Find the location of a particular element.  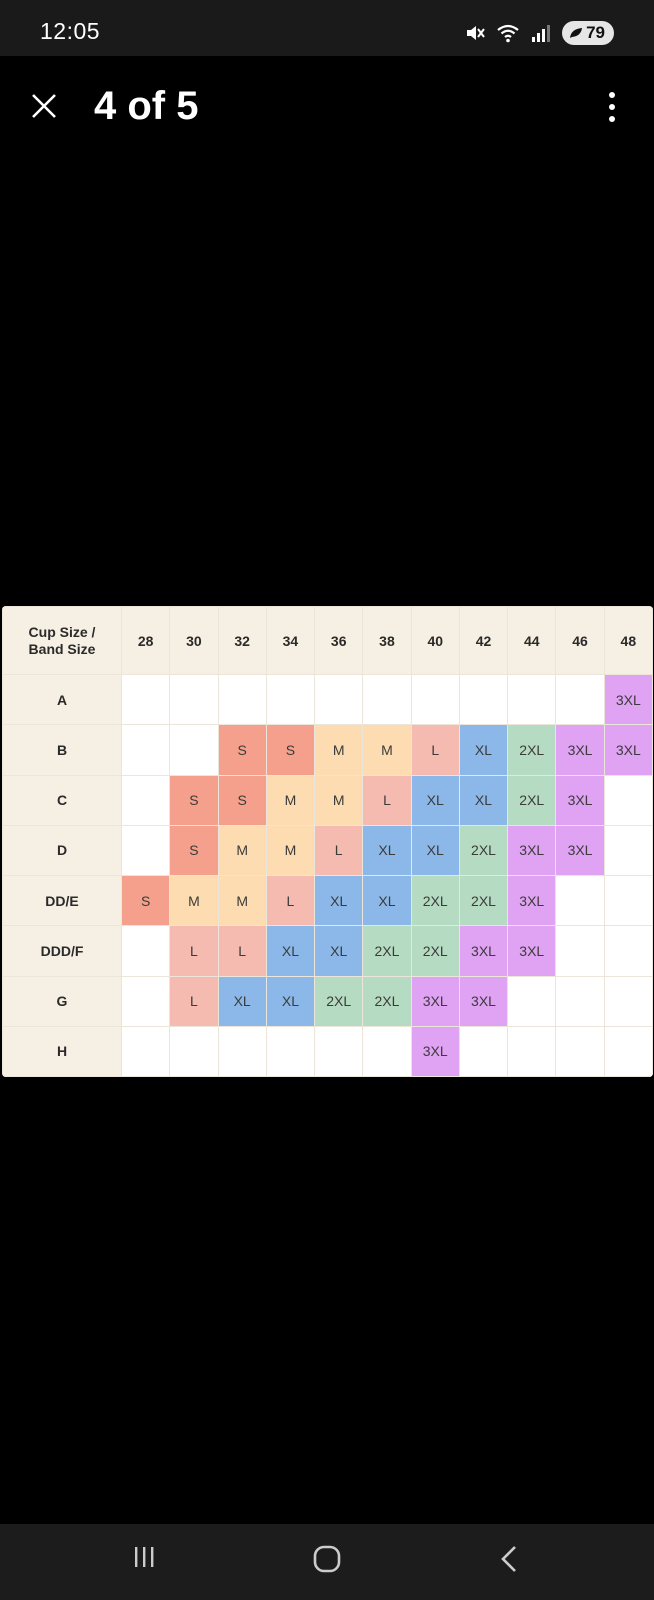

band-size-header: 48 is located at coordinates (628, 640).